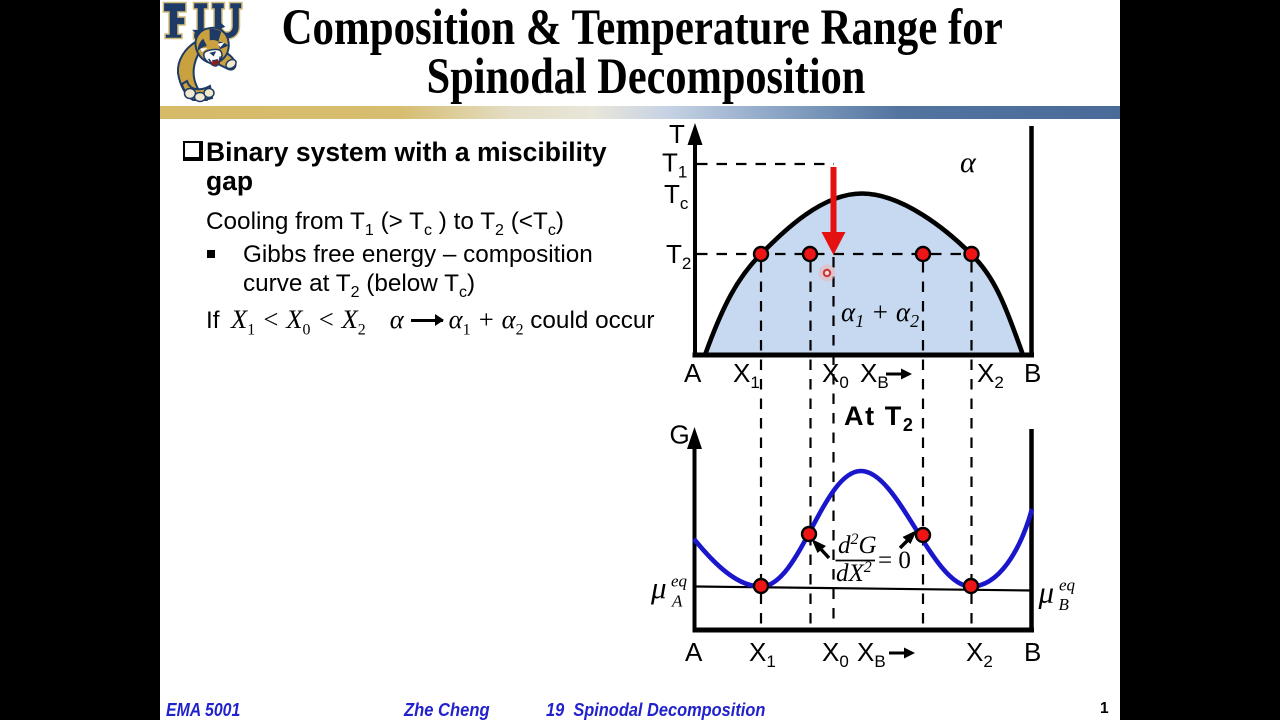 The image size is (1280, 720). I want to click on svg-text: T1, so click(674, 165).